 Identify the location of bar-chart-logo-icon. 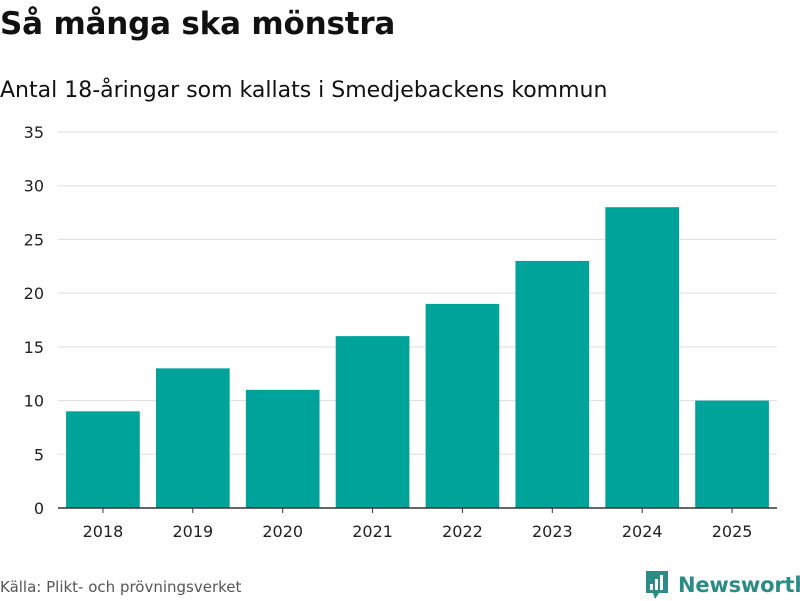
(657, 585).